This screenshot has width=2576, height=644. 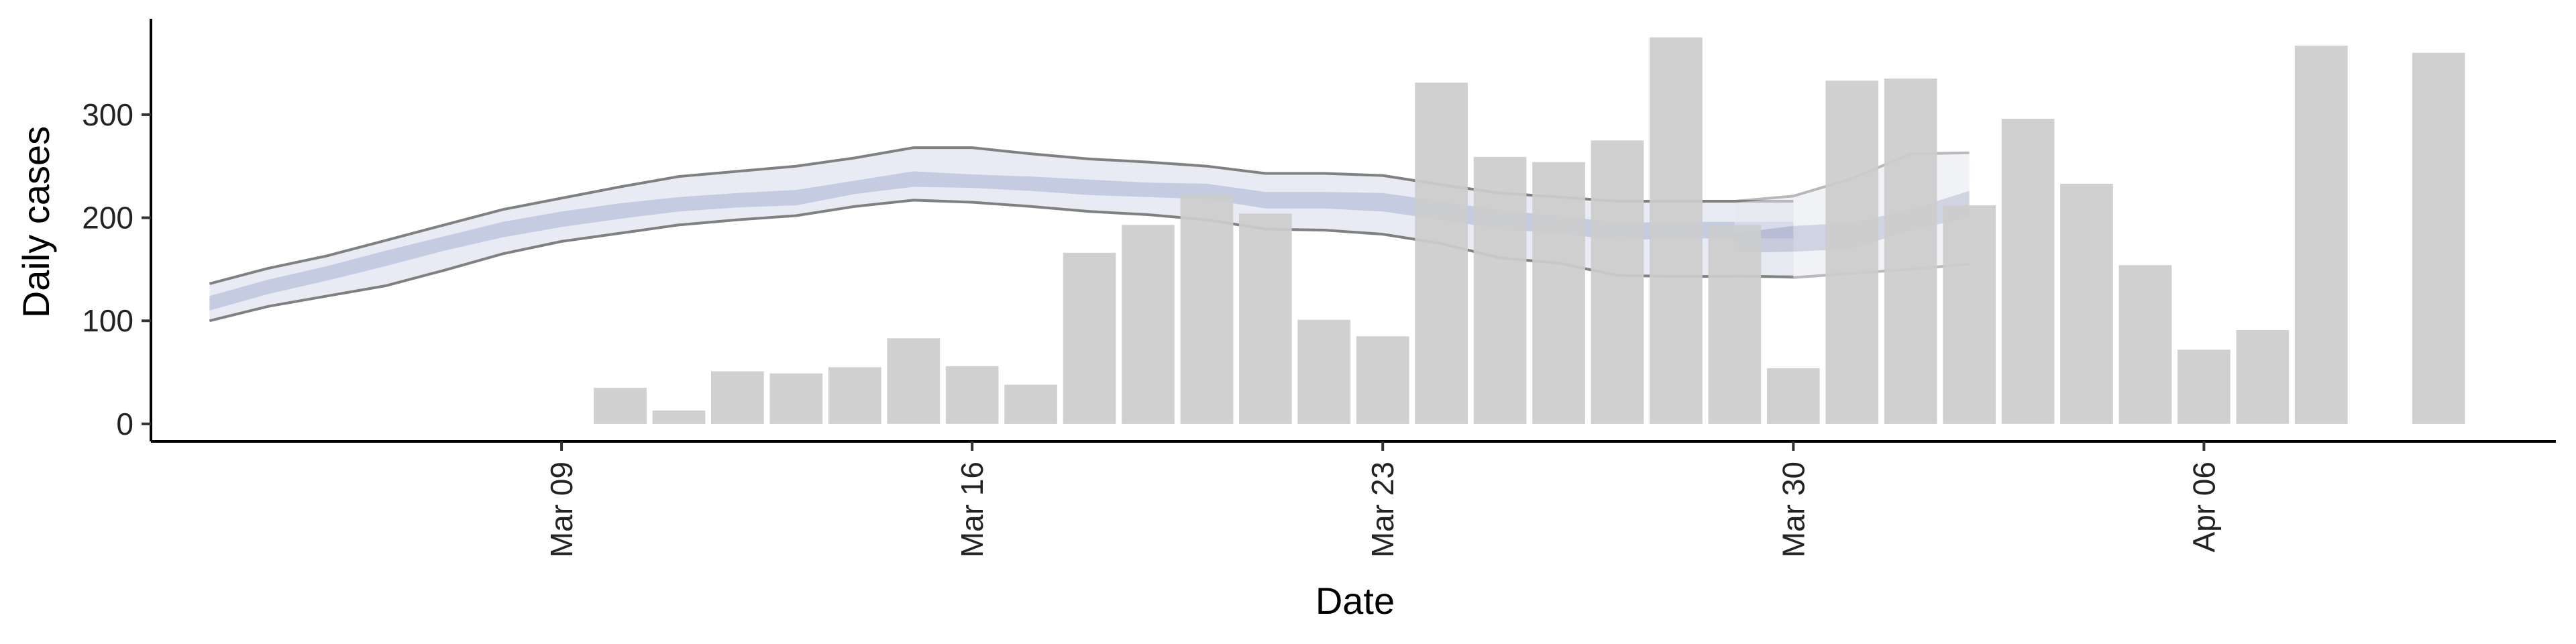 What do you see at coordinates (1793, 509) in the screenshot?
I see `x-tick-label: Mar 30` at bounding box center [1793, 509].